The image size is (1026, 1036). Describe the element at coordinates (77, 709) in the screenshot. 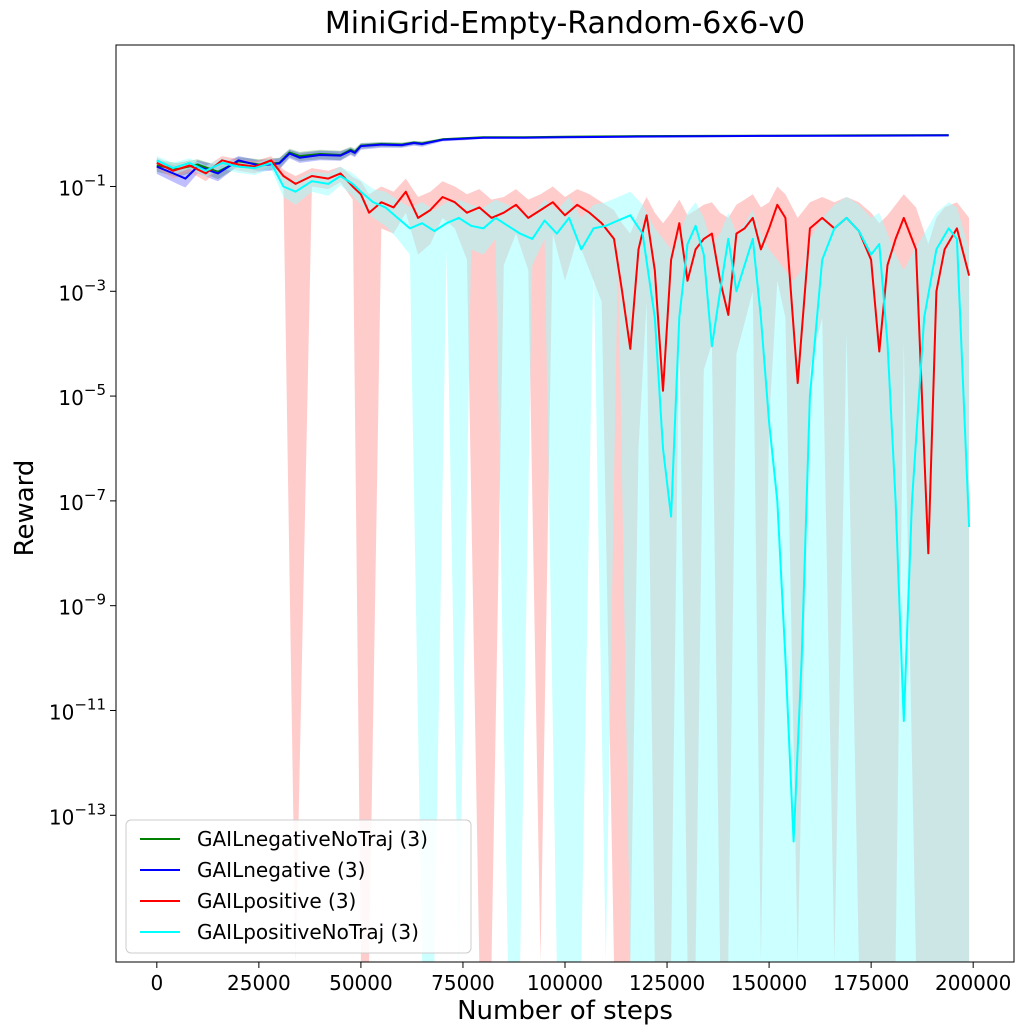

I see `y-tick-label: 10⁻¹¹` at that location.